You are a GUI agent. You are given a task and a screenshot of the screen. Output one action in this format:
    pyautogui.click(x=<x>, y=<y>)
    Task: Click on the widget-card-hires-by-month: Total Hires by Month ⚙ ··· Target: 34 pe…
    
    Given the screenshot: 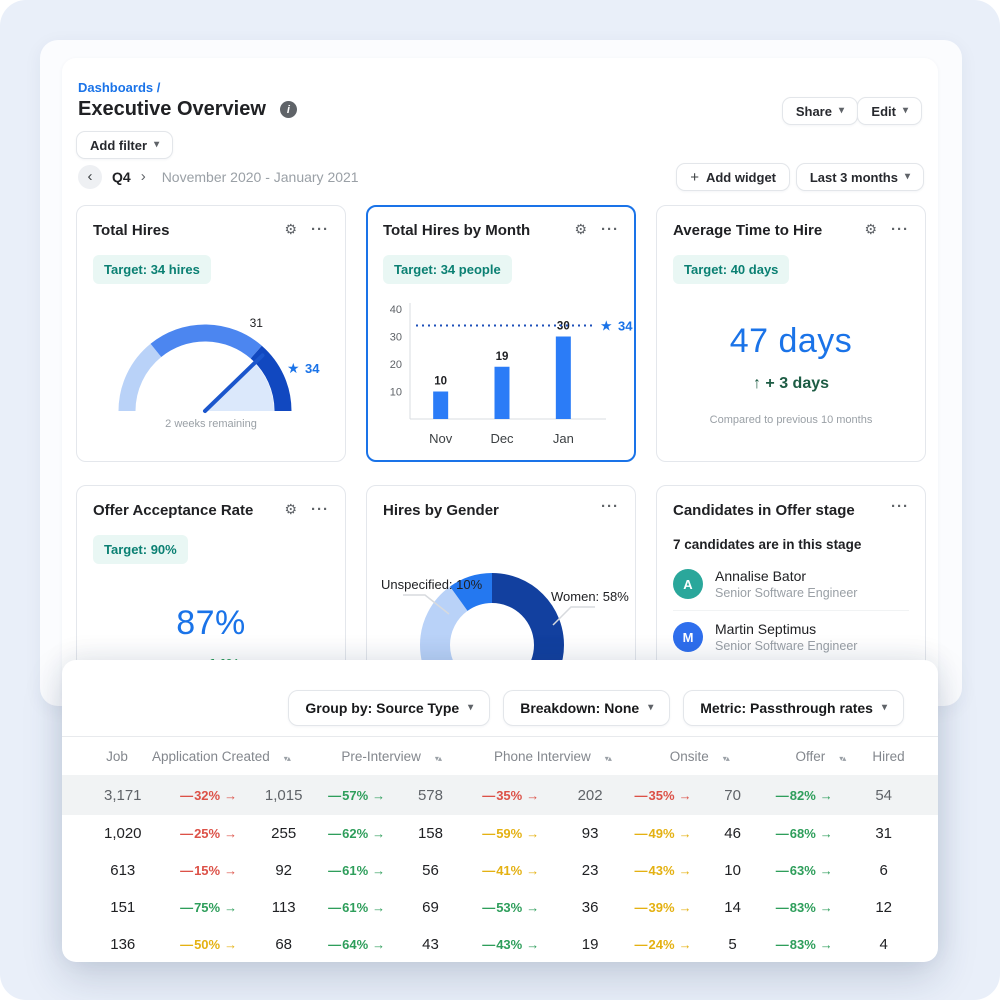 What is the action you would take?
    pyautogui.click(x=501, y=333)
    